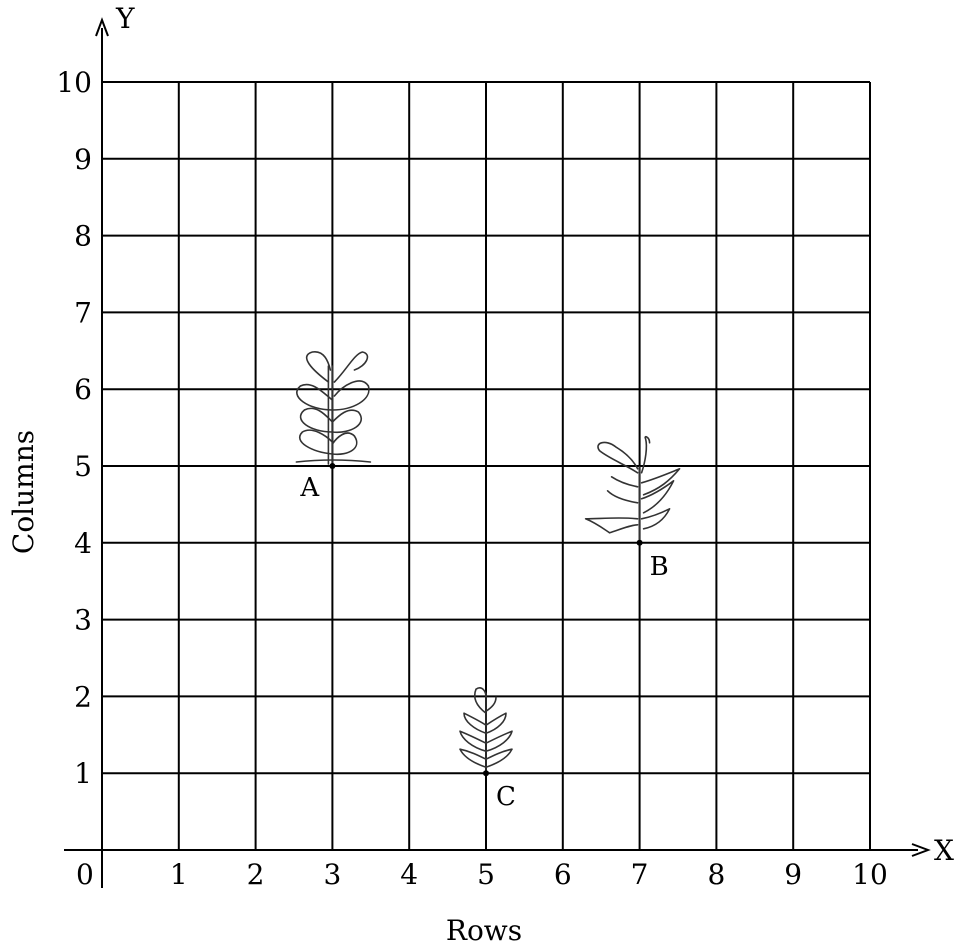  Describe the element at coordinates (944, 850) in the screenshot. I see `x-axis-letter: X` at that location.